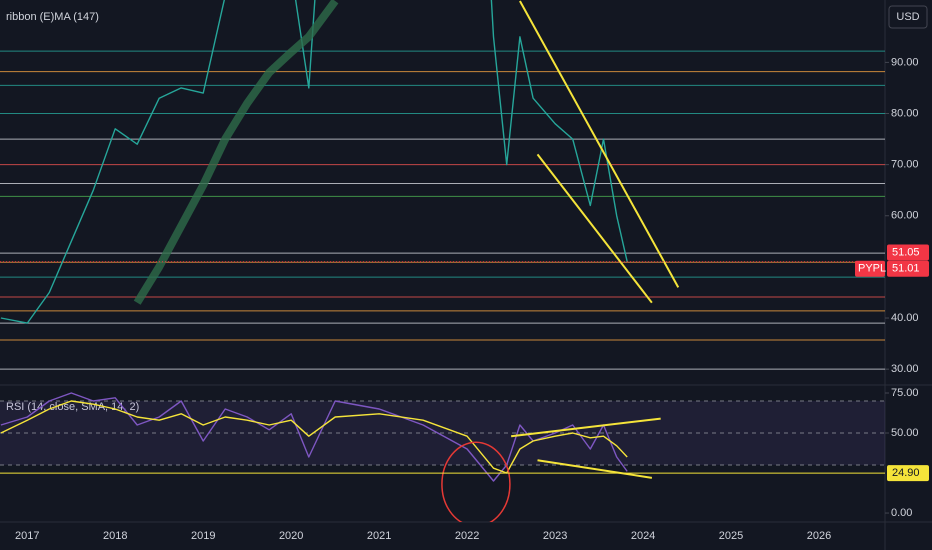 This screenshot has width=932, height=550. What do you see at coordinates (901, 513) in the screenshot?
I see `y-tick-label: 0.00` at bounding box center [901, 513].